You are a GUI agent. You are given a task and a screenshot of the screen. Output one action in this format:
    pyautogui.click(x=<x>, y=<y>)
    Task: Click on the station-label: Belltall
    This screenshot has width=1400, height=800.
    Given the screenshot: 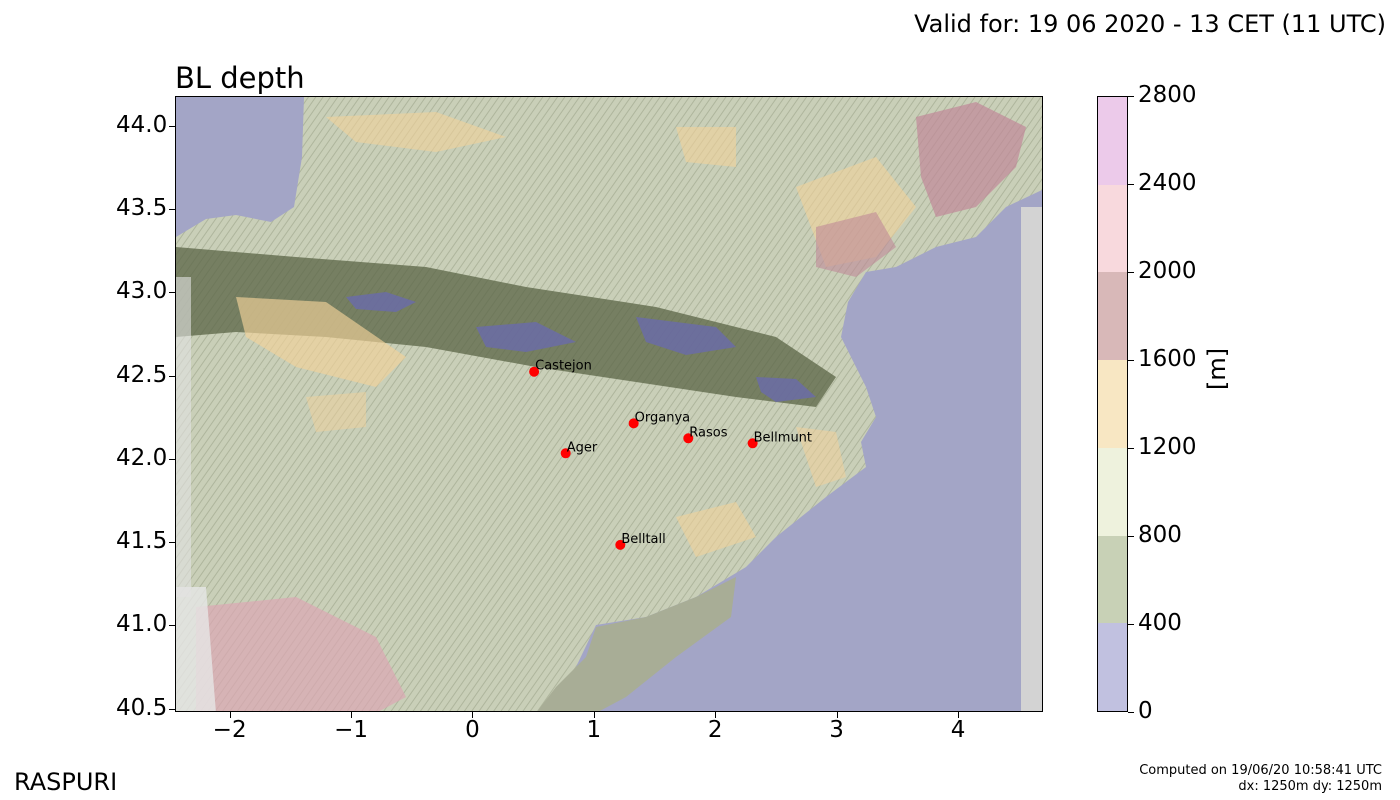 What is the action you would take?
    pyautogui.click(x=643, y=539)
    